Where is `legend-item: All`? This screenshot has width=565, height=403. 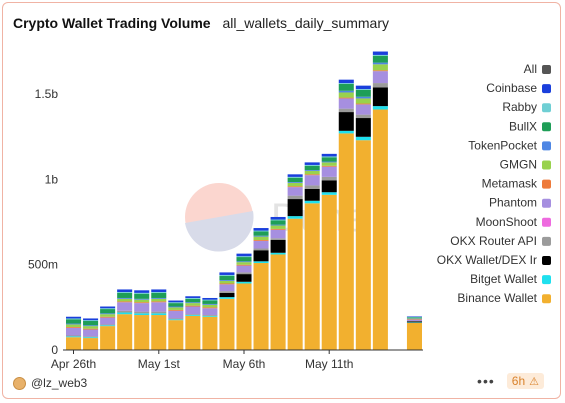
legend-item: All is located at coordinates (537, 69).